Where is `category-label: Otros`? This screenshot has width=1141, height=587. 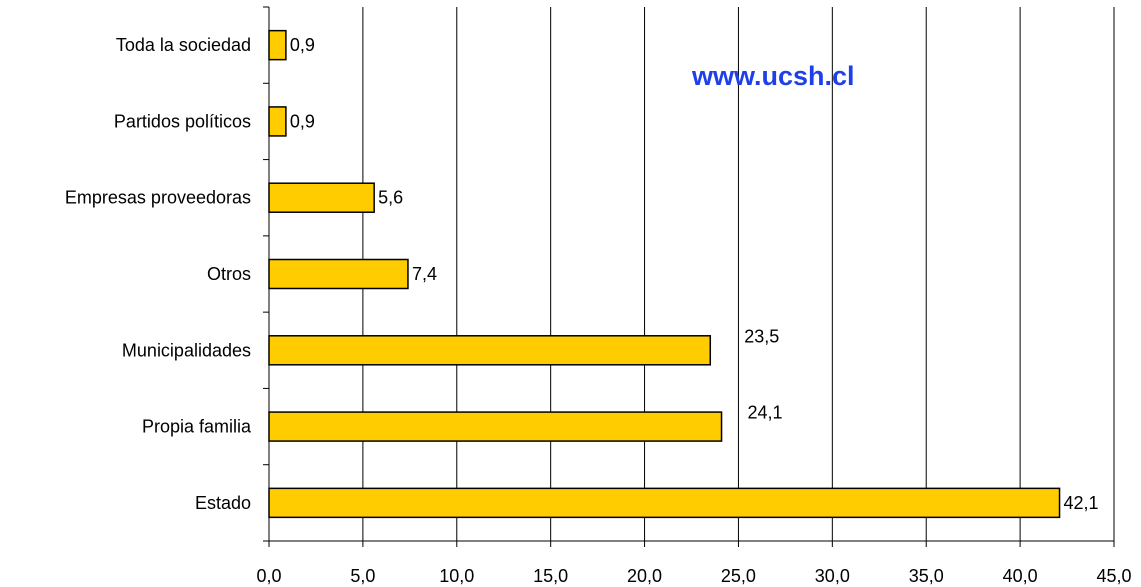
category-label: Otros is located at coordinates (229, 274).